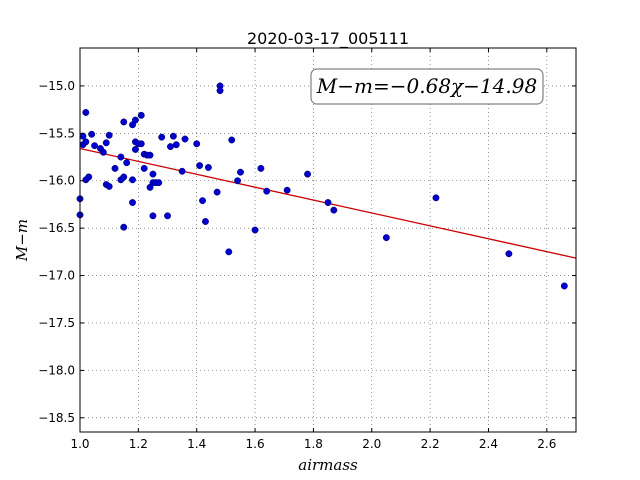 This screenshot has height=480, width=640. Describe the element at coordinates (546, 444) in the screenshot. I see `x-tick-label: 2.6` at that location.